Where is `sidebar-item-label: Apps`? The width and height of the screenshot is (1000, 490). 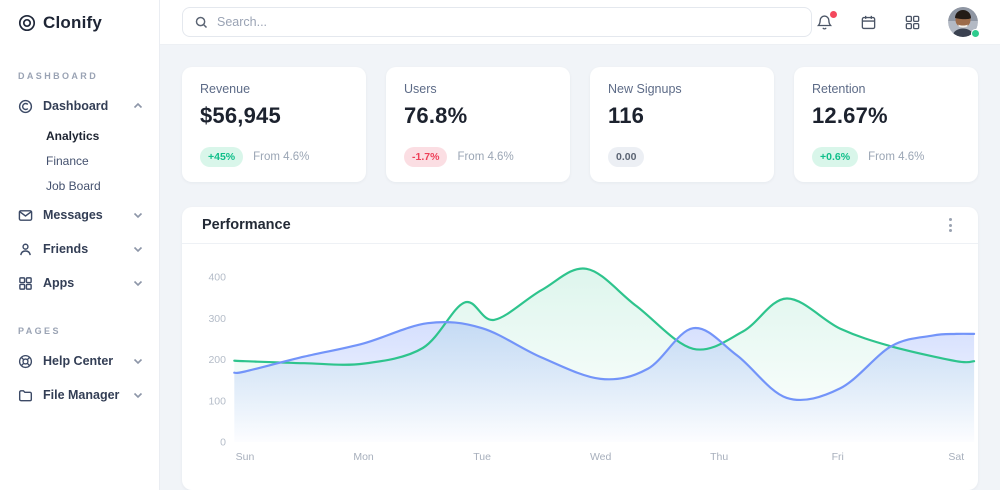 sidebar-item-label: Apps is located at coordinates (59, 283).